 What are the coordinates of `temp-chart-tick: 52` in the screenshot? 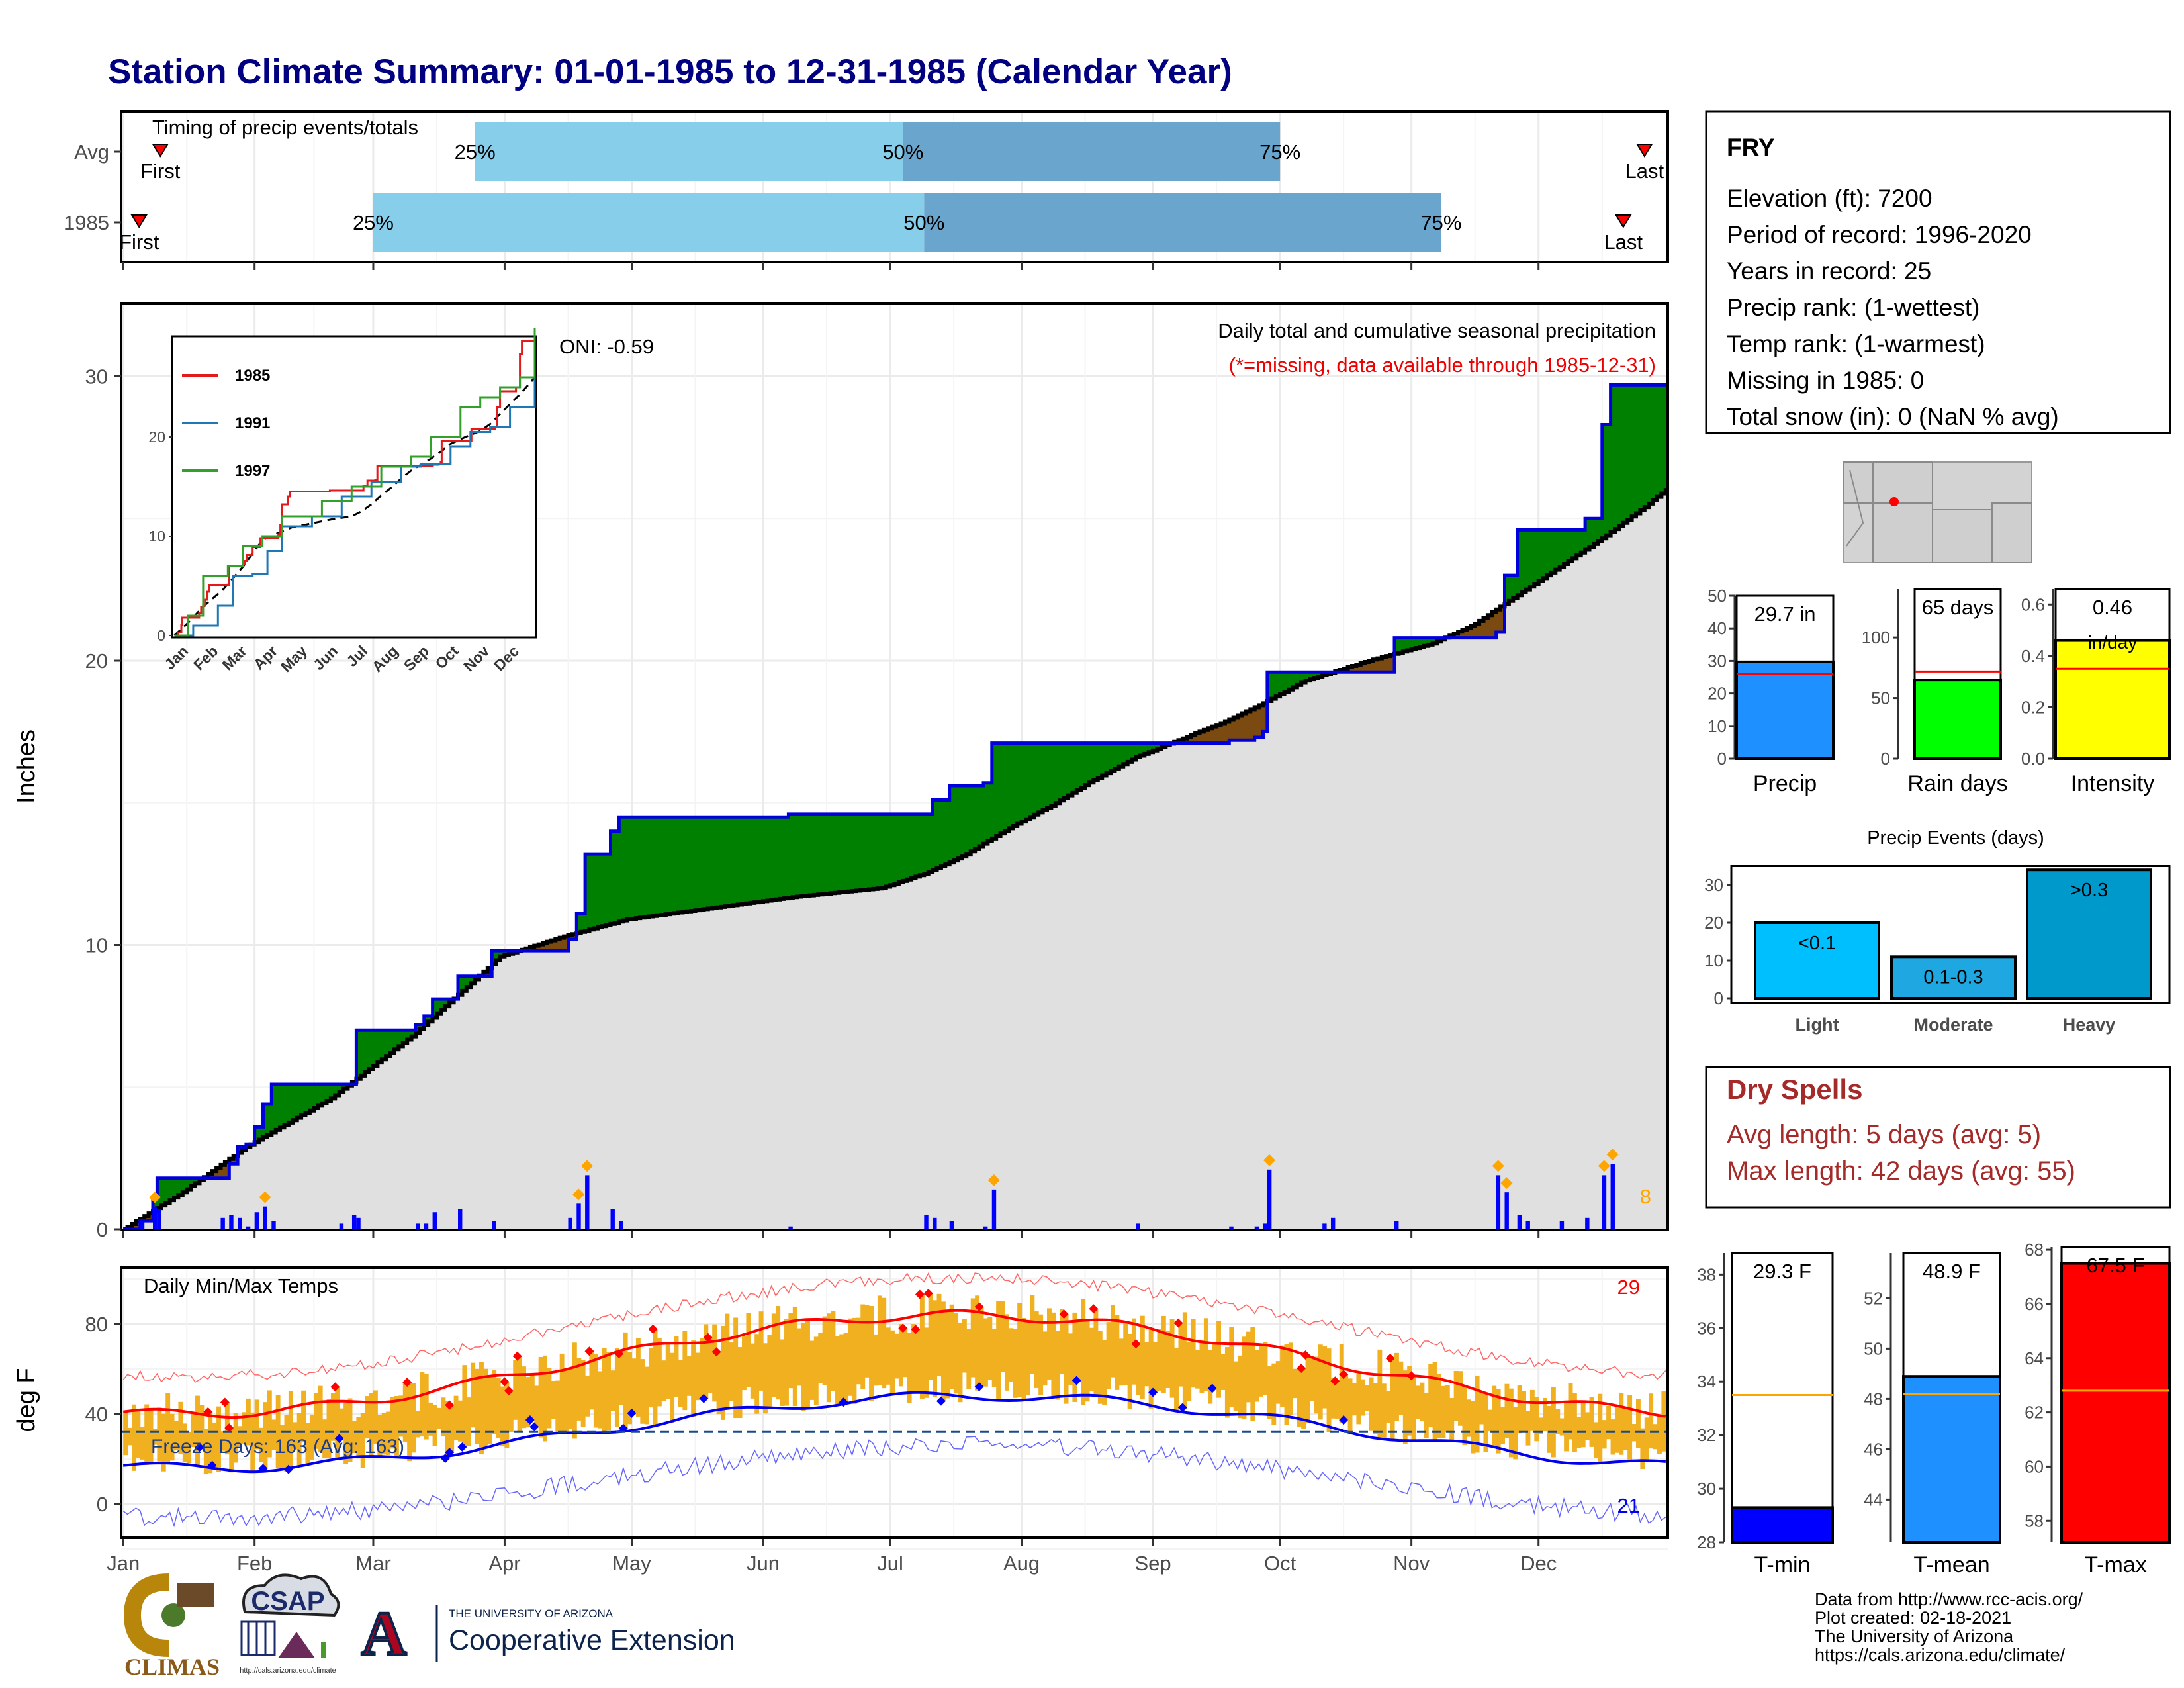 It's located at (1874, 1298).